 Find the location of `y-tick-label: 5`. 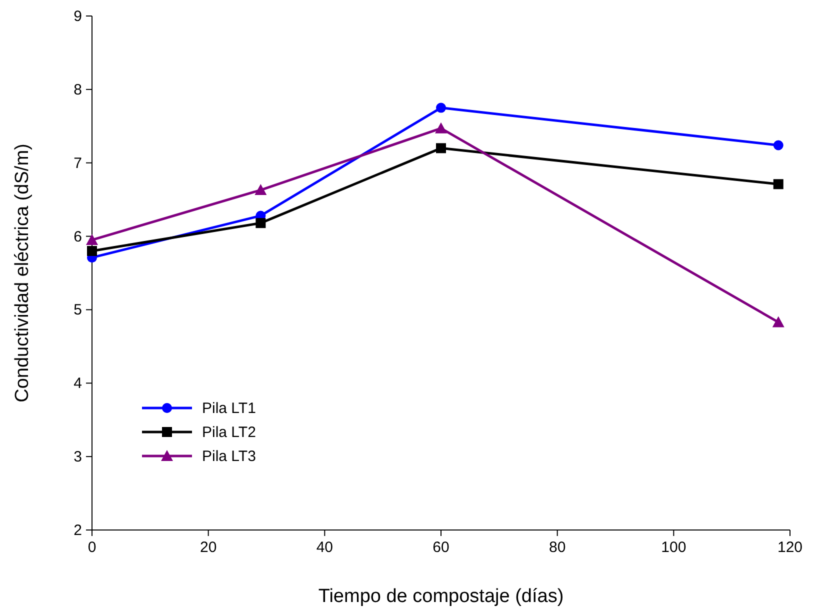

y-tick-label: 5 is located at coordinates (78, 310).